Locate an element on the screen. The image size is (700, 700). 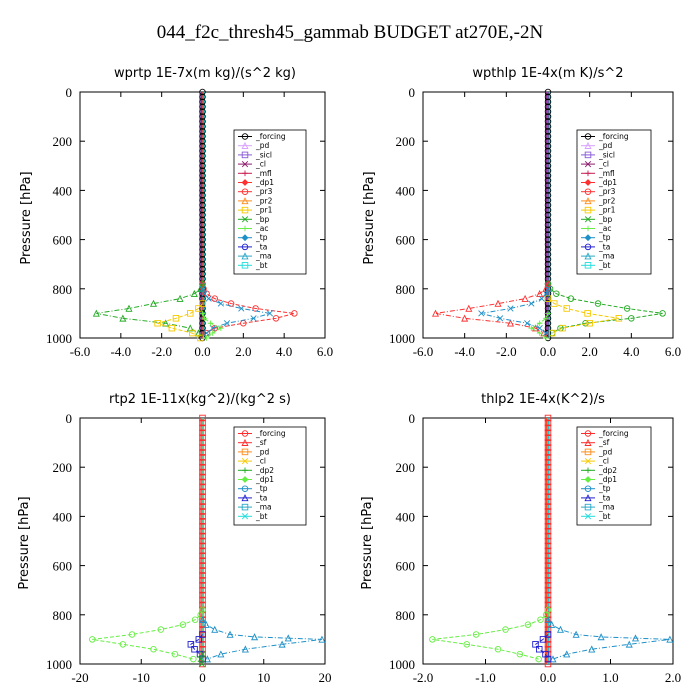
x-tick-label: -20 is located at coordinates (79, 677).